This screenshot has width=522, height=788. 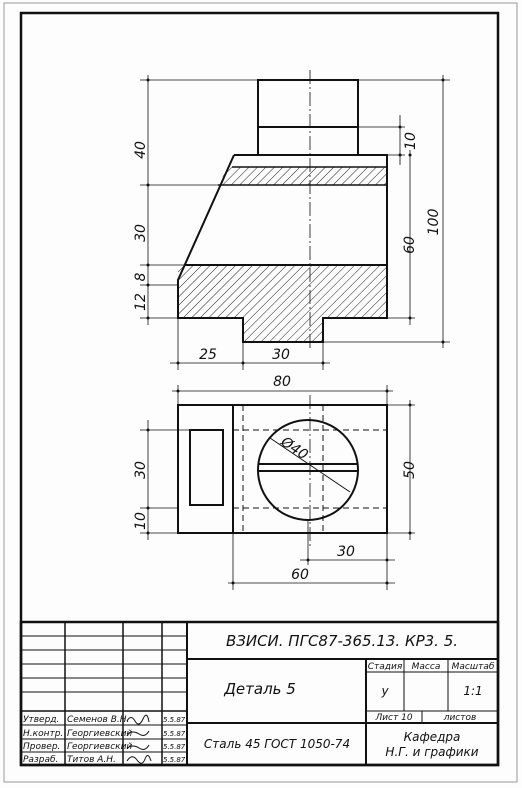 I want to click on sig-role-3: Провер., so click(x=41, y=747).